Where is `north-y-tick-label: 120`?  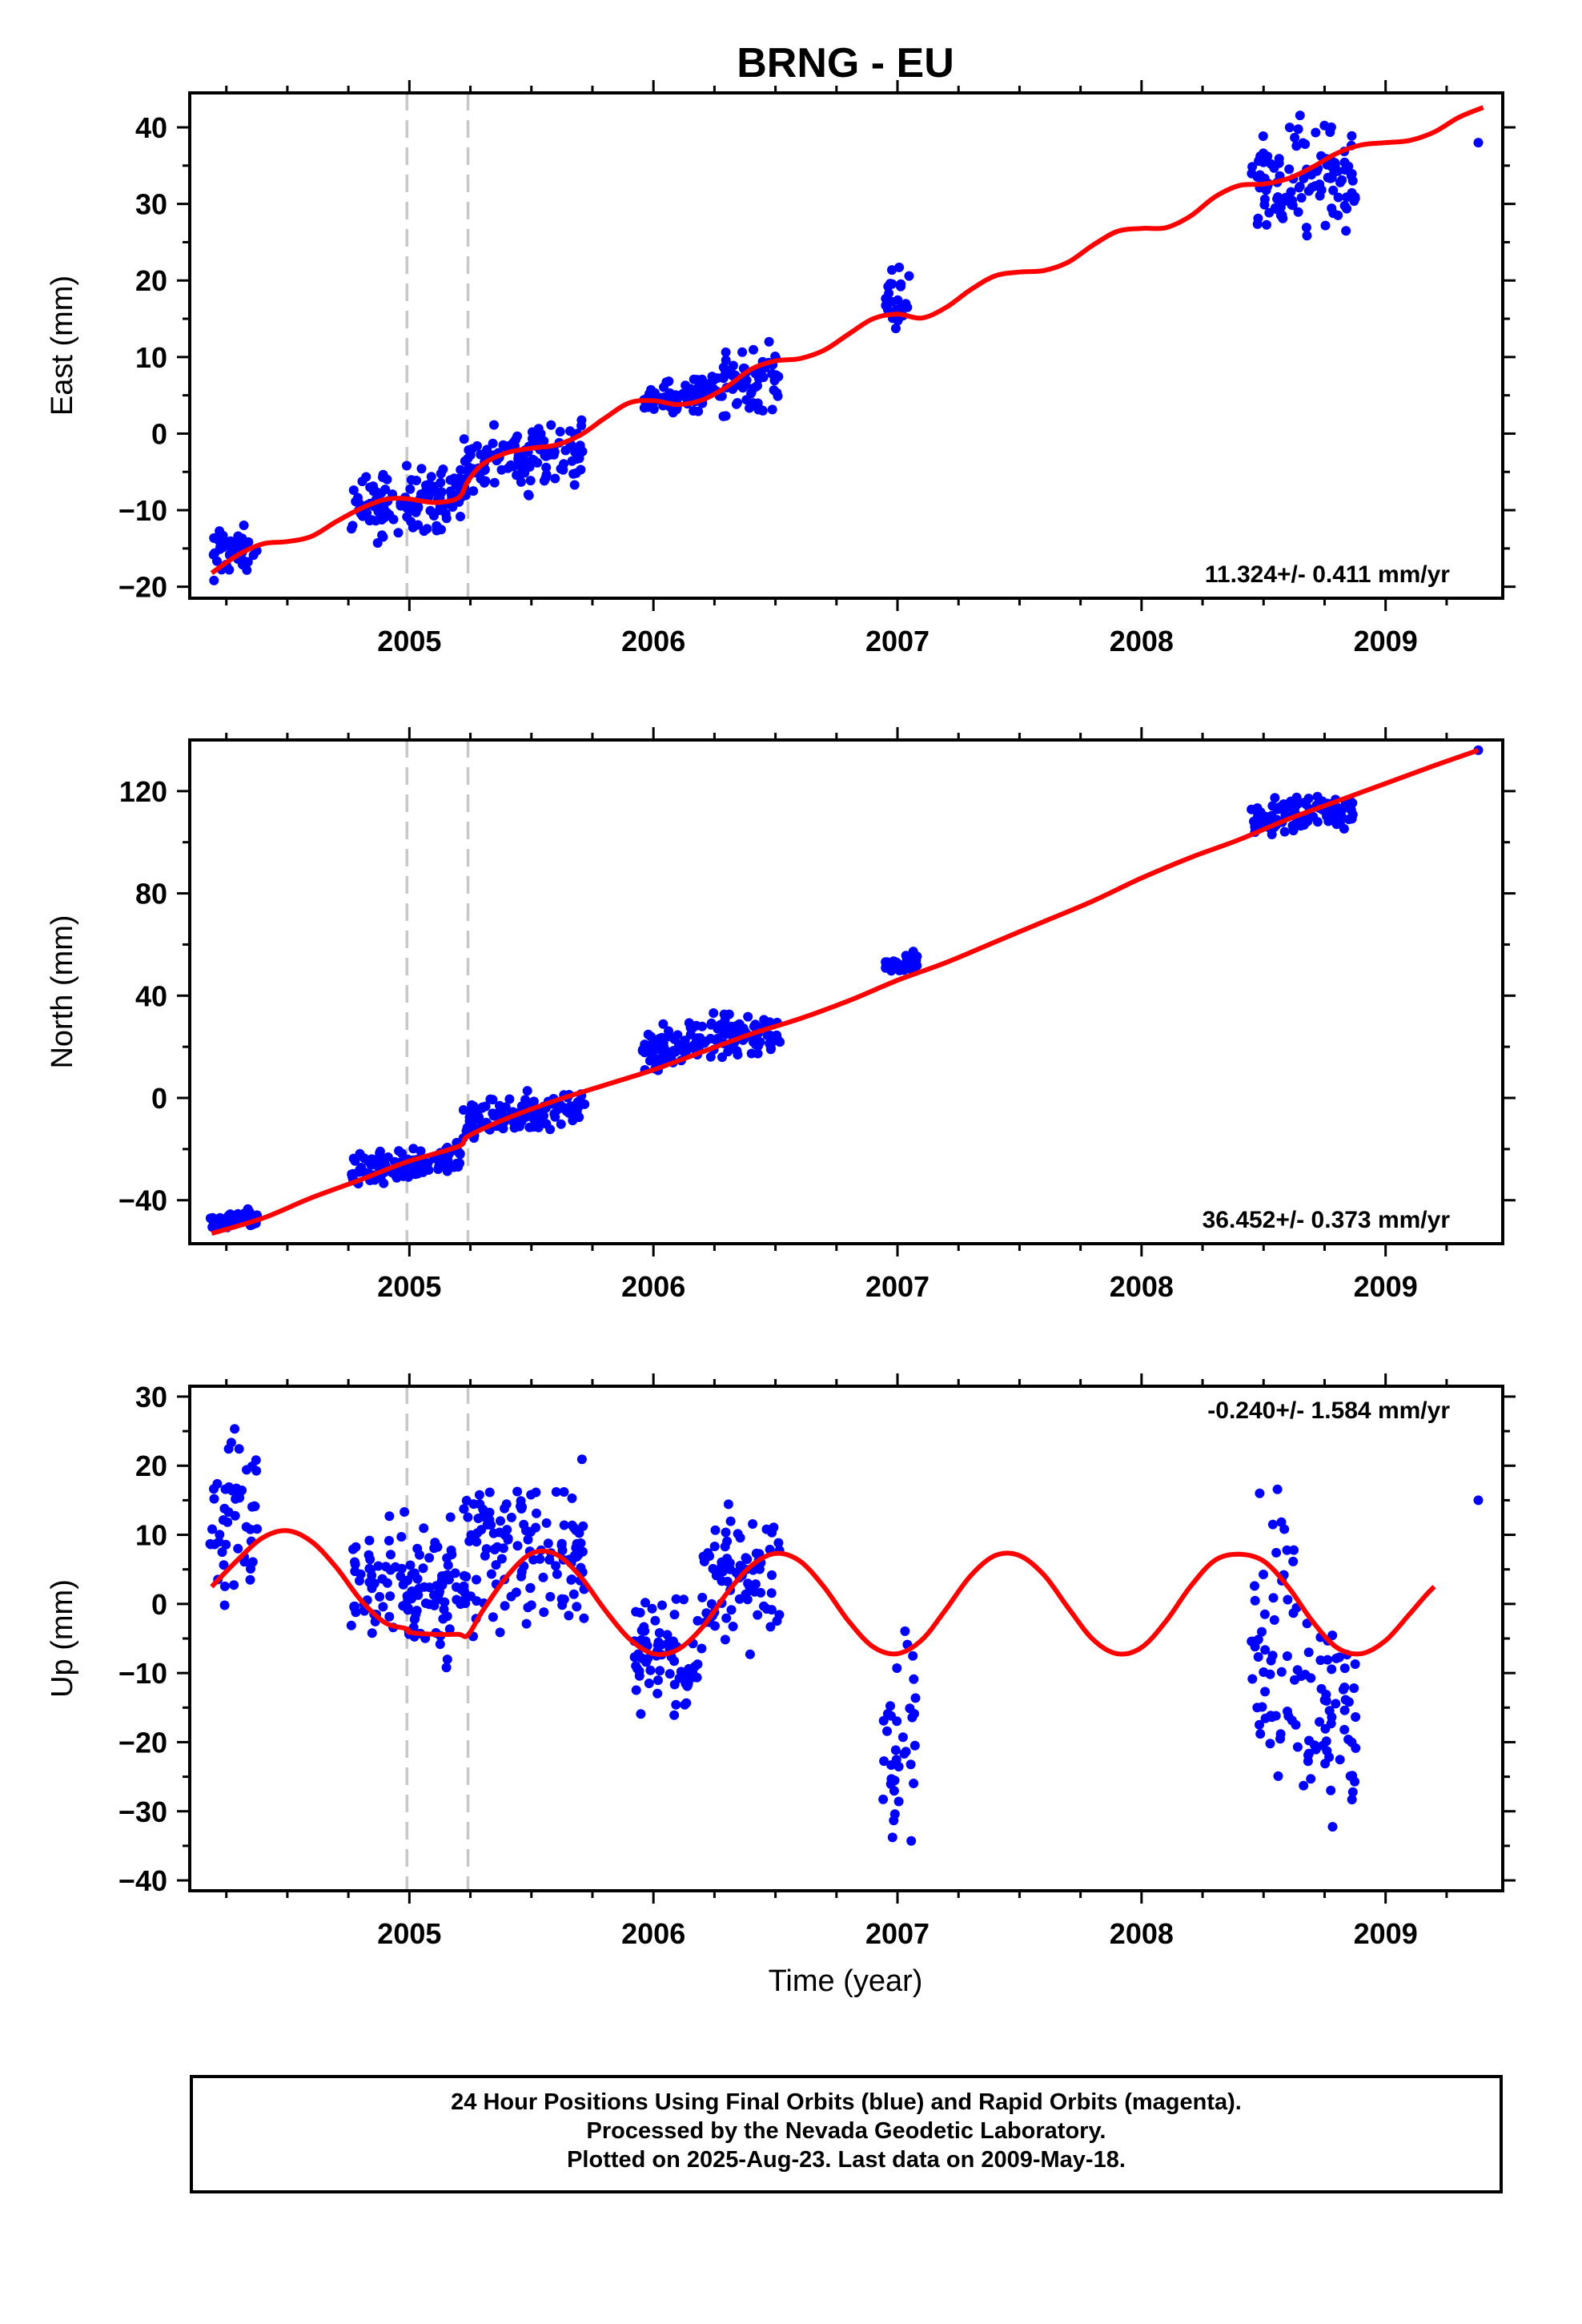
north-y-tick-label: 120 is located at coordinates (143, 791).